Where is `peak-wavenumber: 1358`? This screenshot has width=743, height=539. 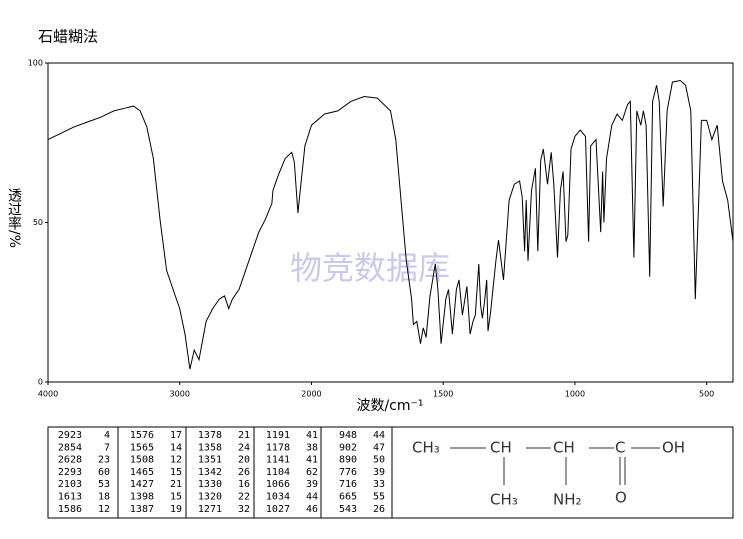
peak-wavenumber: 1358 is located at coordinates (210, 447).